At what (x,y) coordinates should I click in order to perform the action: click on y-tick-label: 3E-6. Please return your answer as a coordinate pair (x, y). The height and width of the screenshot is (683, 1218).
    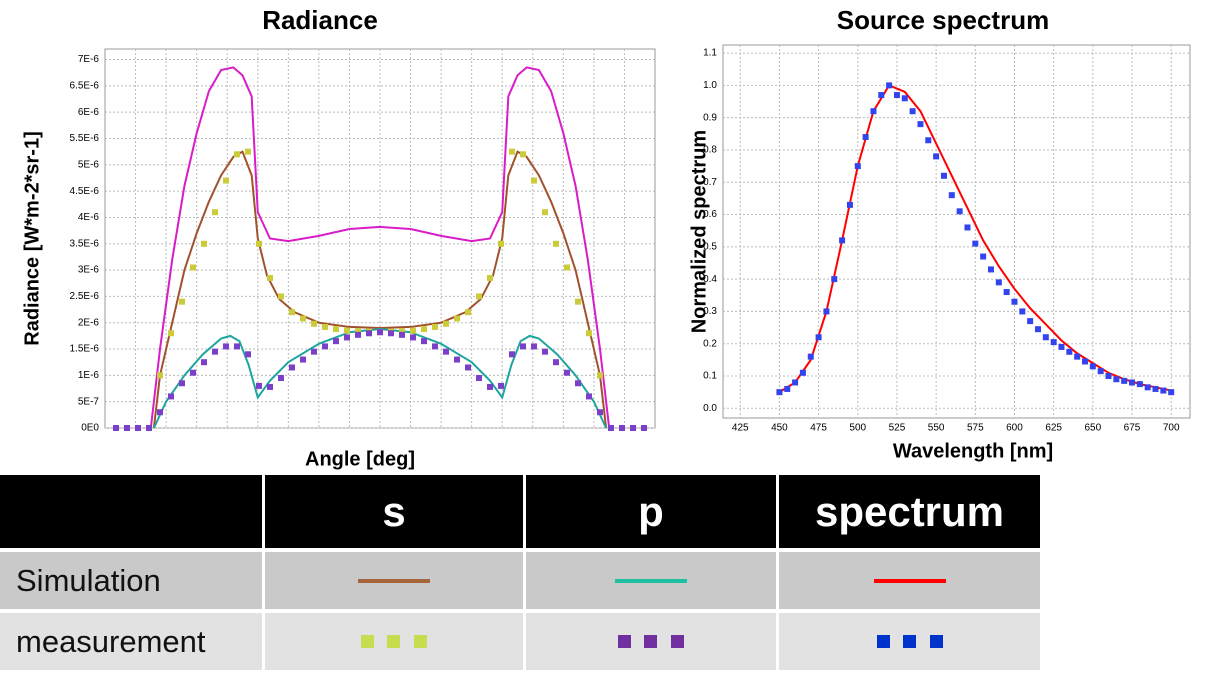
    Looking at the image, I should click on (89, 270).